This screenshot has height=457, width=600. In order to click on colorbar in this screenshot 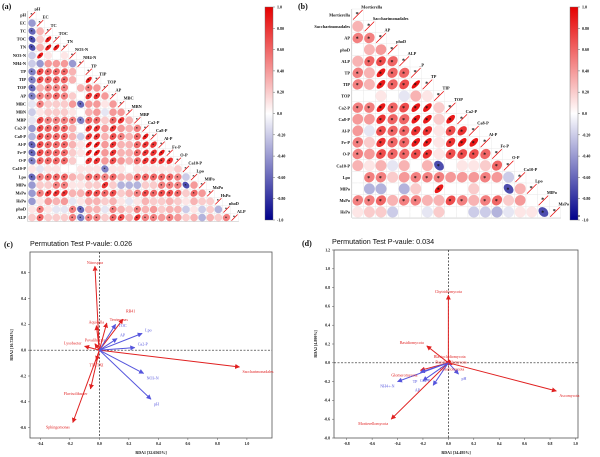, I will do `click(574, 113)`.